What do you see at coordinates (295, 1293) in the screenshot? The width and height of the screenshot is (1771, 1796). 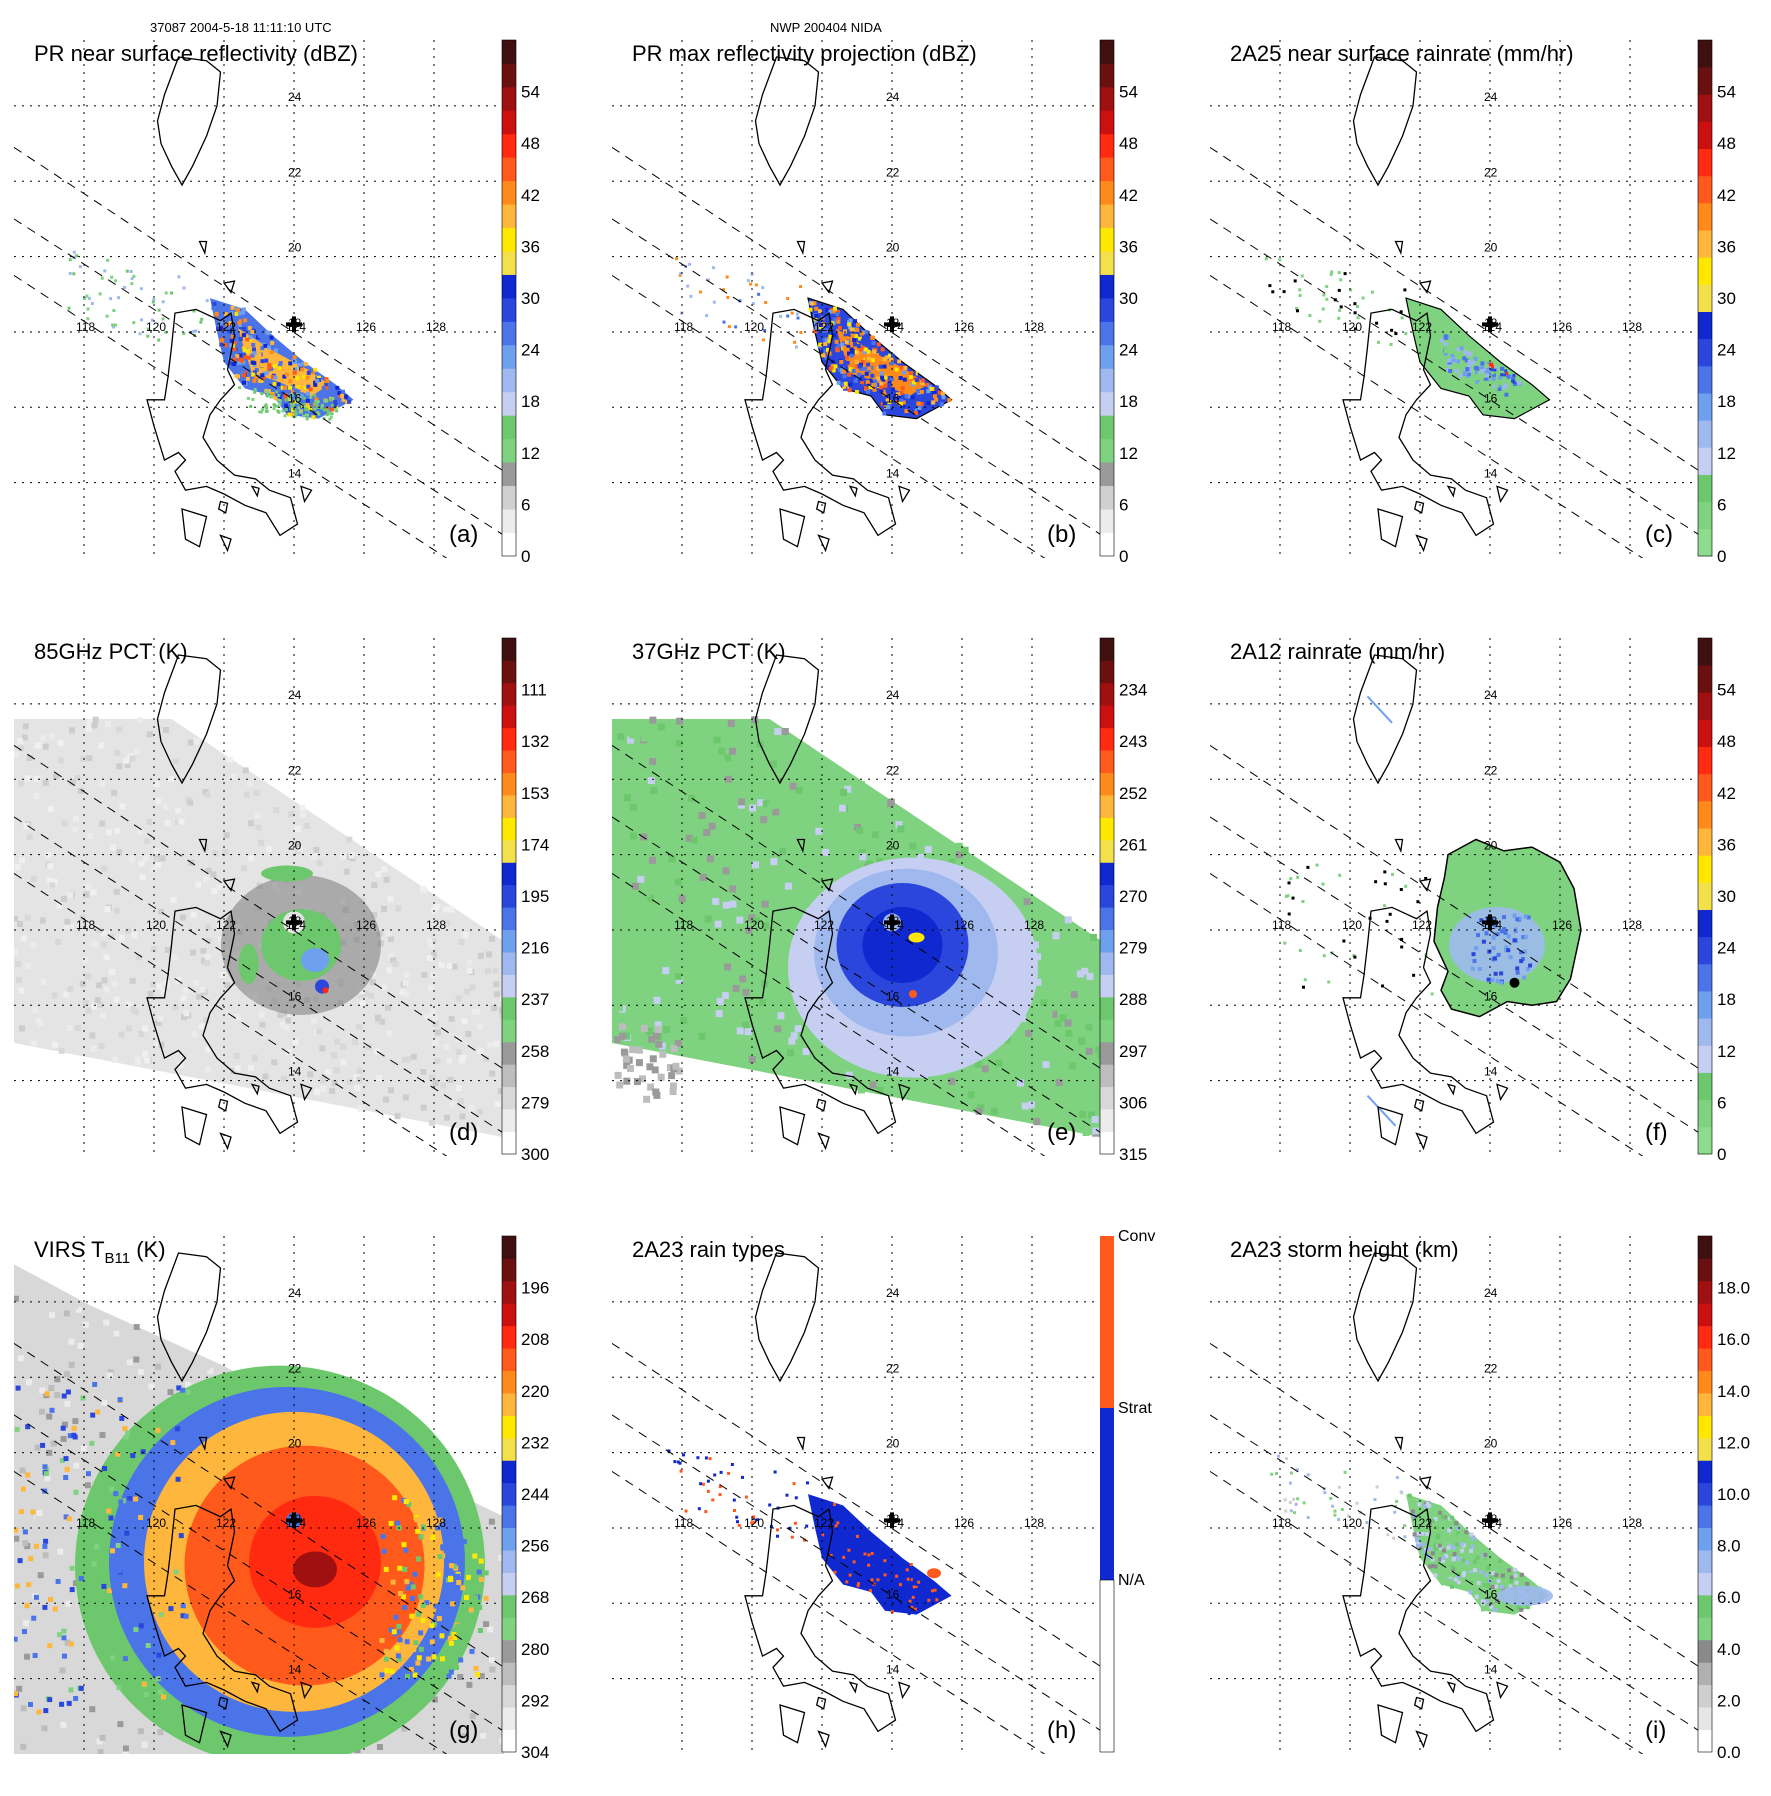 I see `latitude-label: 24` at bounding box center [295, 1293].